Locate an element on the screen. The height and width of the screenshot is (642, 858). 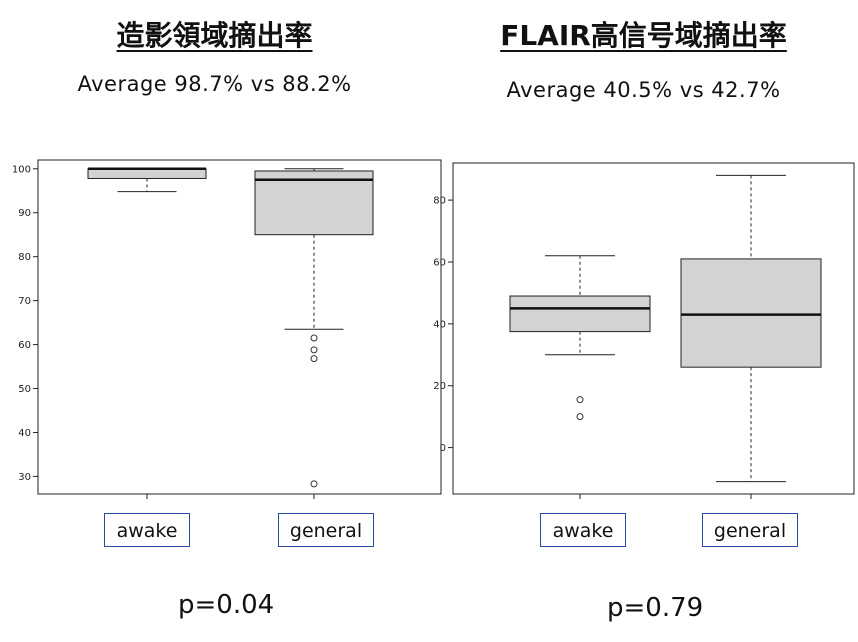
chart-title: 造影領域摘出率 is located at coordinates (214, 35).